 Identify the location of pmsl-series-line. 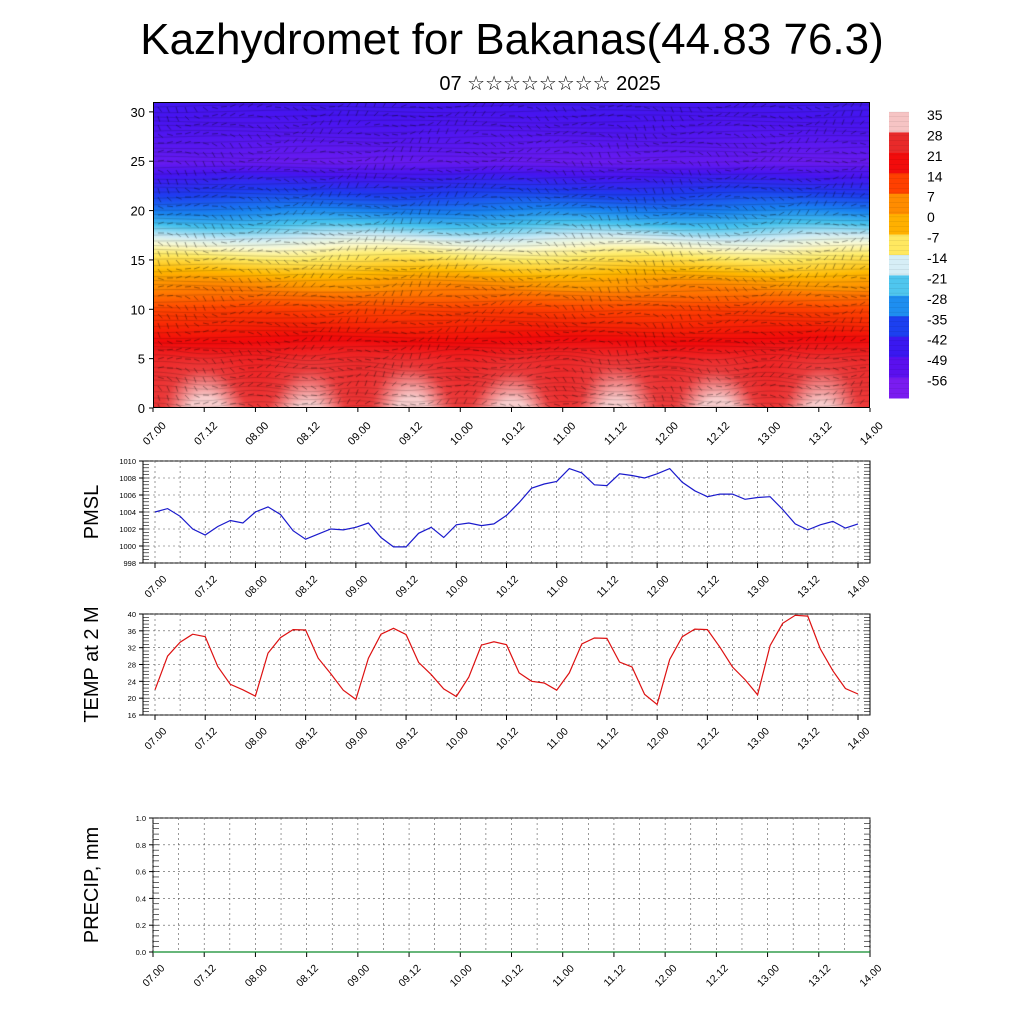
(506, 507).